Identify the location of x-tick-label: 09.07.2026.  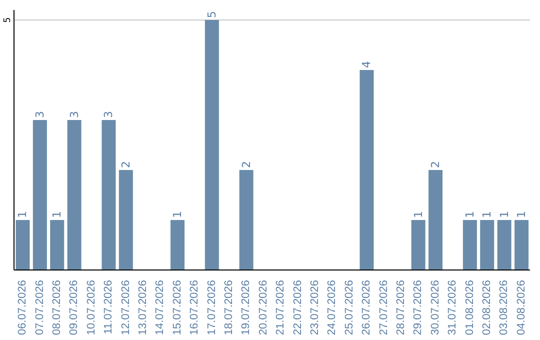
(74, 308).